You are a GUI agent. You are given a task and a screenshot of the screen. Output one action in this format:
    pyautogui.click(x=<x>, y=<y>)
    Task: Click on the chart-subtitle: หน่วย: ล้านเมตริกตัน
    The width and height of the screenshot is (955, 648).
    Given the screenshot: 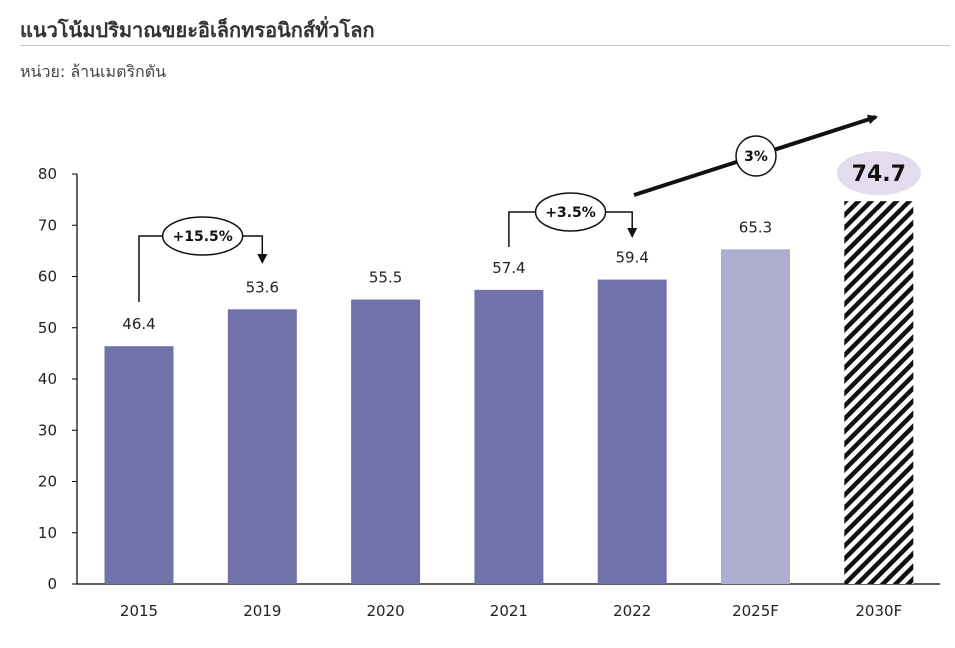 What is the action you would take?
    pyautogui.click(x=93, y=71)
    